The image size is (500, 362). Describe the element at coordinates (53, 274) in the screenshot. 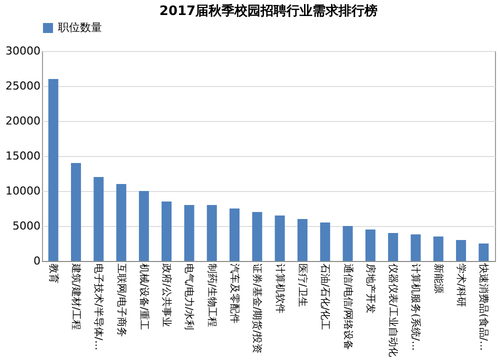

I see `x-tick-label: 教育` at that location.